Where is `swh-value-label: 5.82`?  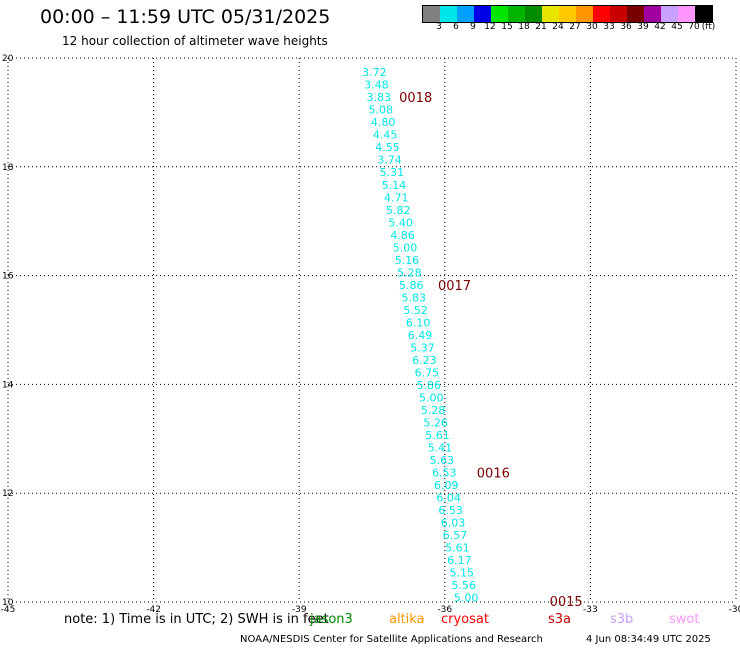 swh-value-label: 5.82 is located at coordinates (398, 210).